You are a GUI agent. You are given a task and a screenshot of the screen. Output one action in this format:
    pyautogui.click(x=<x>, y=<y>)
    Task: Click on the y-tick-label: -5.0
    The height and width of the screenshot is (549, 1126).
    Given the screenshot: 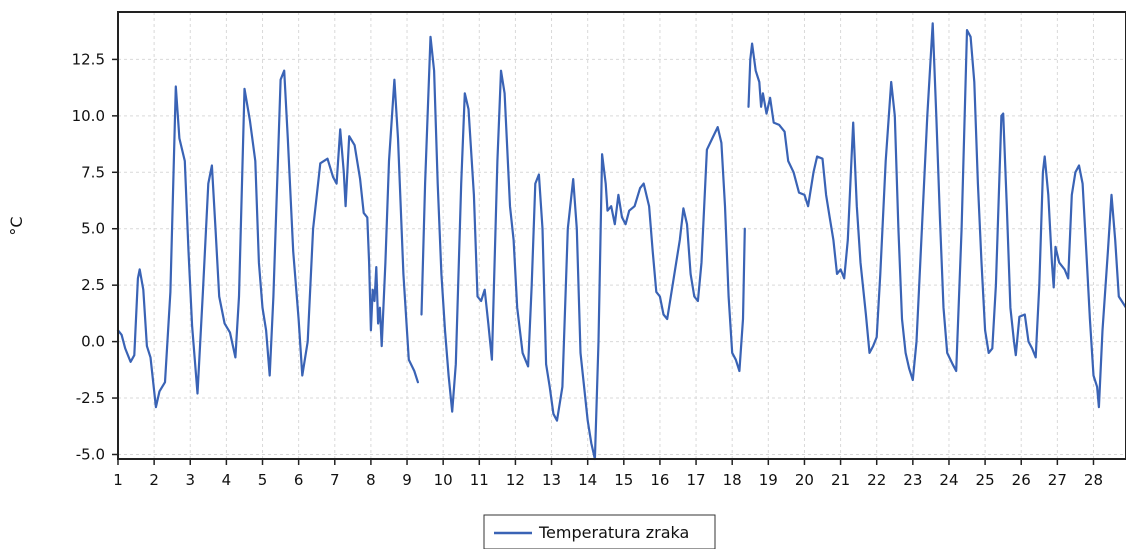 What is the action you would take?
    pyautogui.click(x=90, y=454)
    